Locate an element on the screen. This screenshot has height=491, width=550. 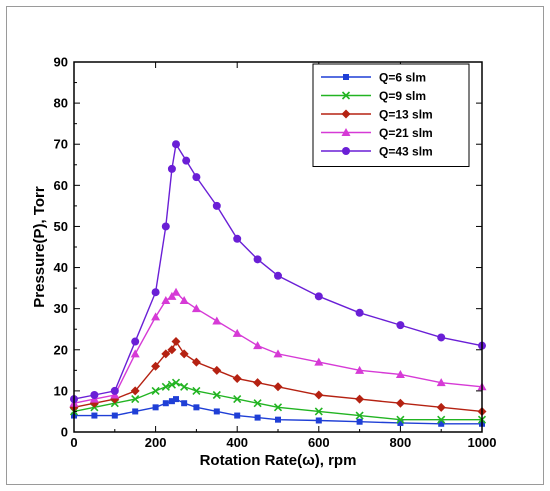
legend-entry: Q=6 slm is located at coordinates (373, 78).